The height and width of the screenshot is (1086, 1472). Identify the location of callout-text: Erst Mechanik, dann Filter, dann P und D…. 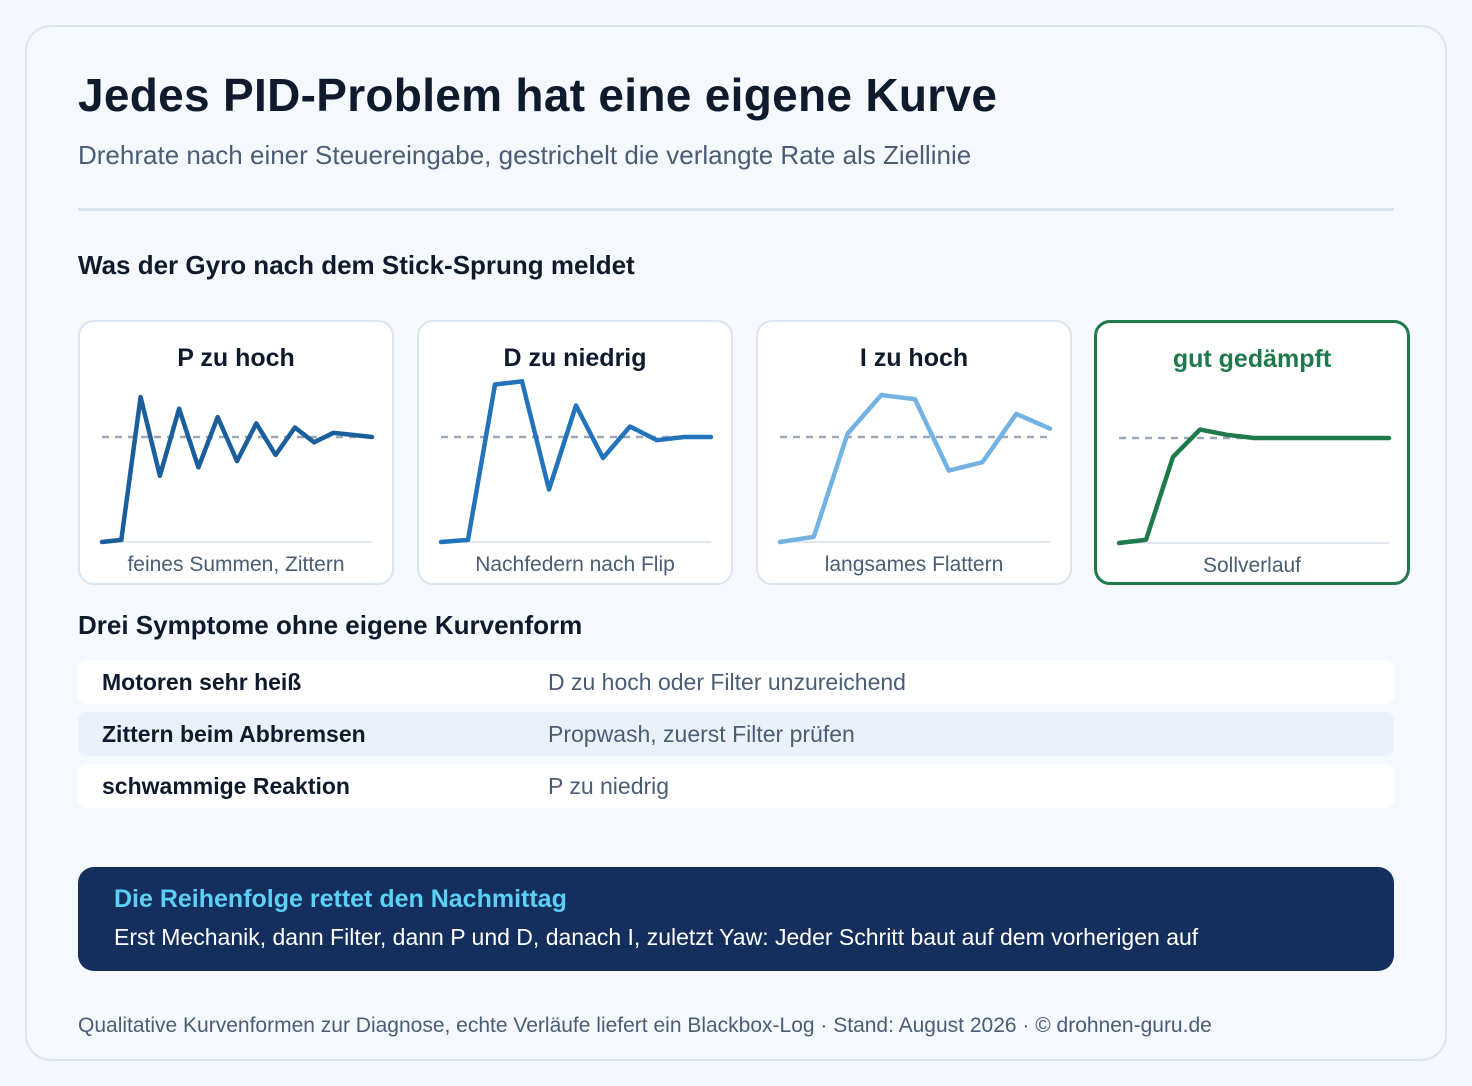
(656, 937).